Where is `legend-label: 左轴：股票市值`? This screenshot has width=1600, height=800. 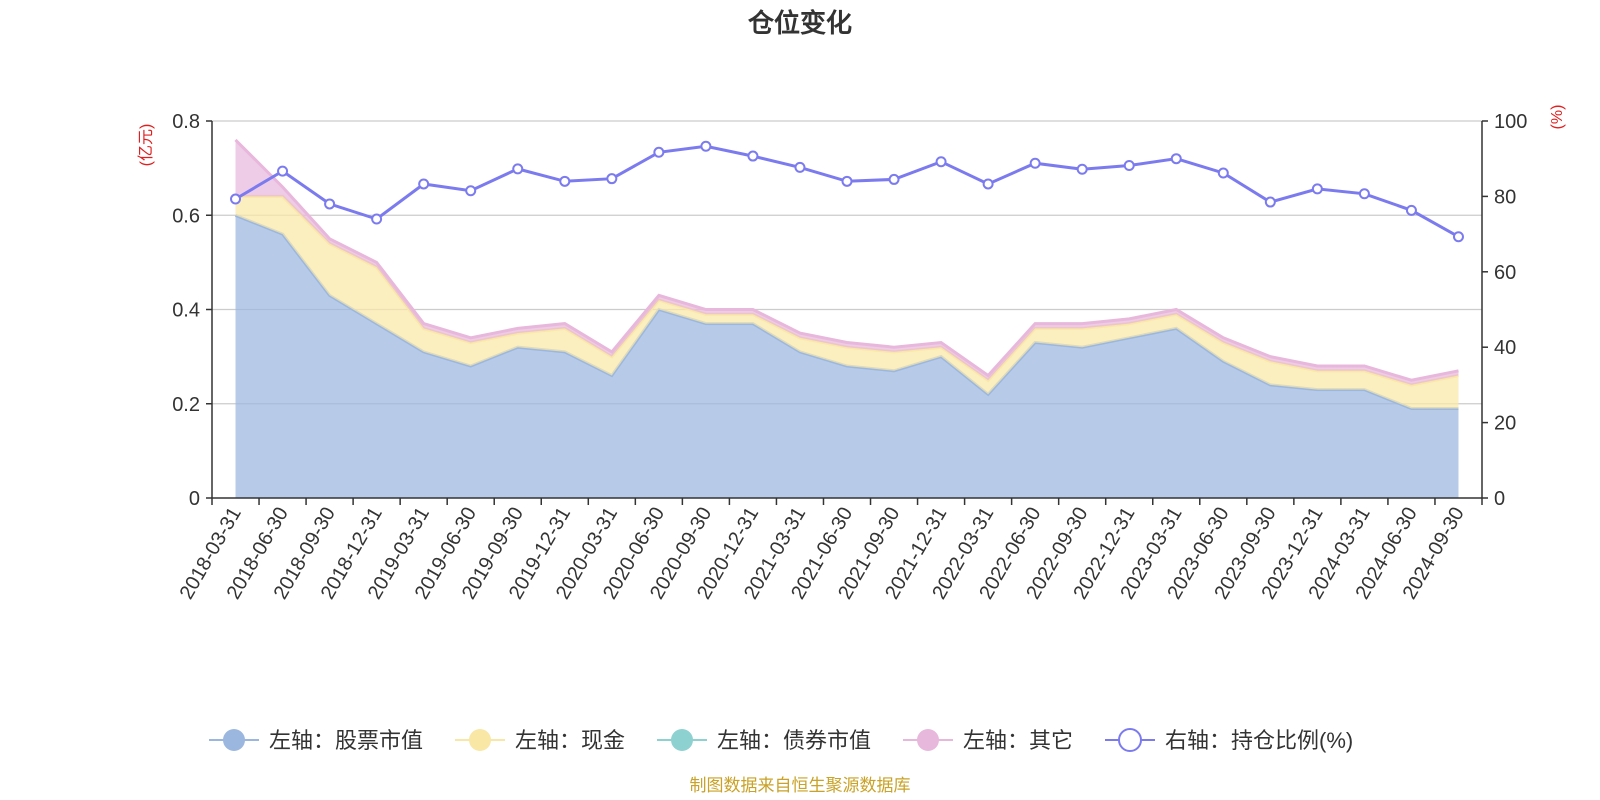 legend-label: 左轴：股票市值 is located at coordinates (346, 740).